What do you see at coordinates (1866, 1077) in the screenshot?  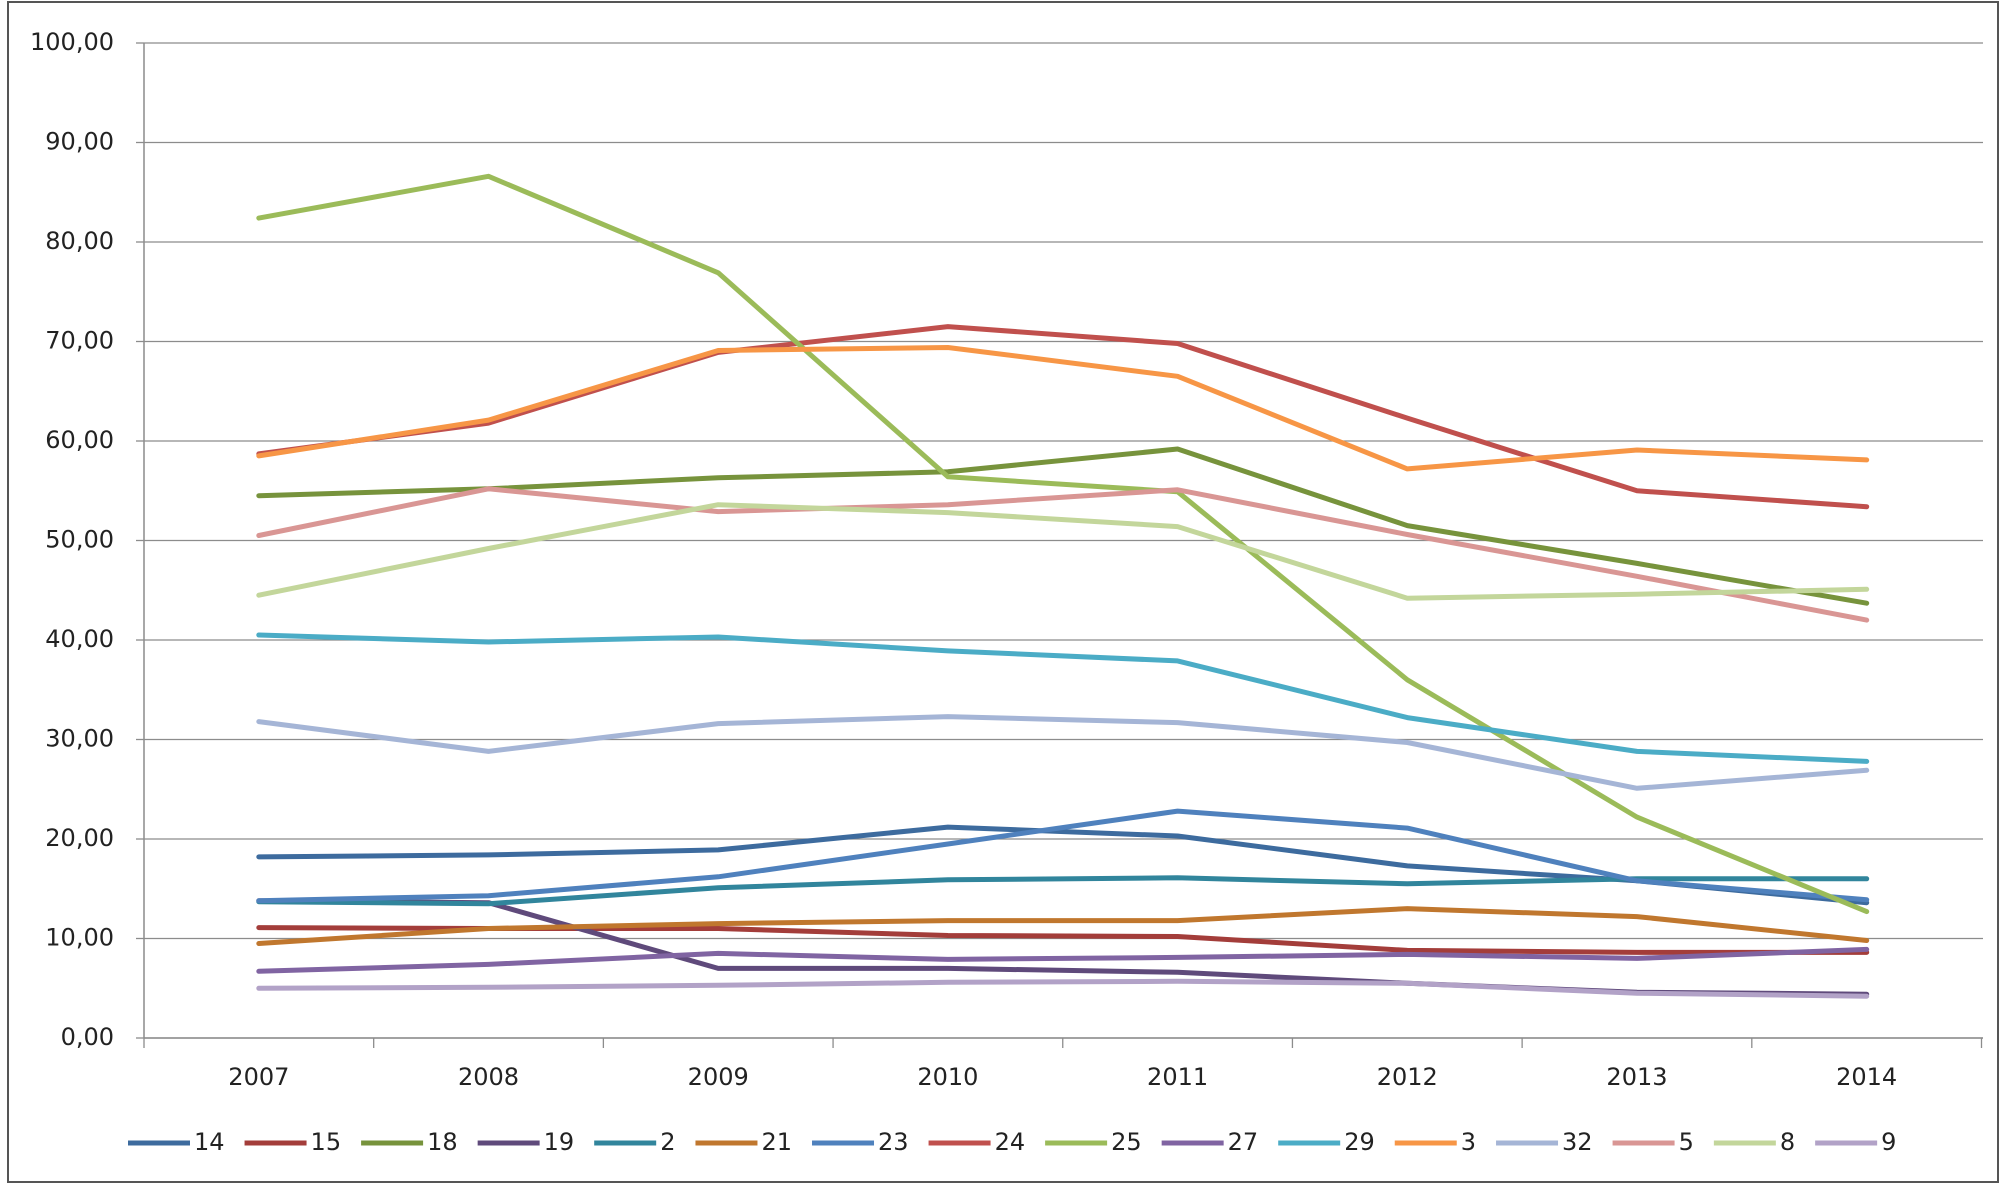 I see `x-tick-label: 2014` at bounding box center [1866, 1077].